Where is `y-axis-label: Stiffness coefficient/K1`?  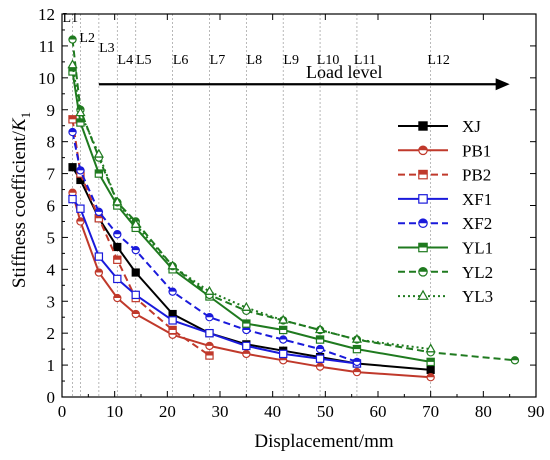 y-axis-label: Stiffness coefficient/K1 is located at coordinates (21, 200).